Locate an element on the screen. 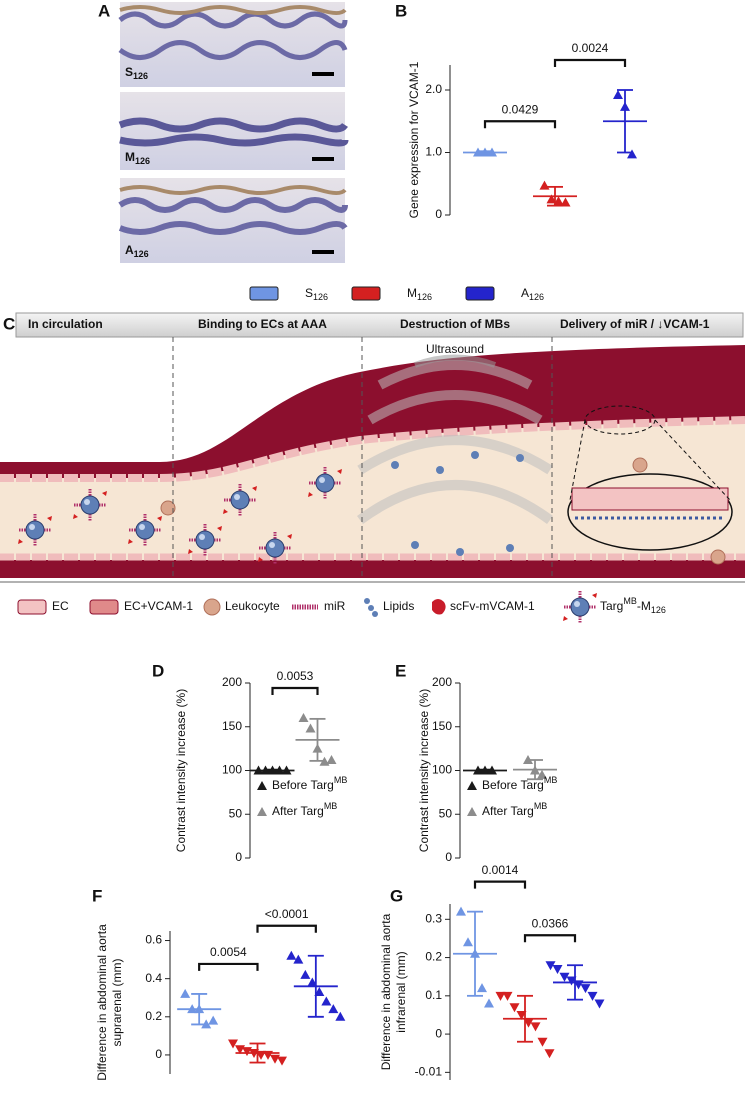 This screenshot has width=745, height=1093. text-part: -M is located at coordinates (644, 606).